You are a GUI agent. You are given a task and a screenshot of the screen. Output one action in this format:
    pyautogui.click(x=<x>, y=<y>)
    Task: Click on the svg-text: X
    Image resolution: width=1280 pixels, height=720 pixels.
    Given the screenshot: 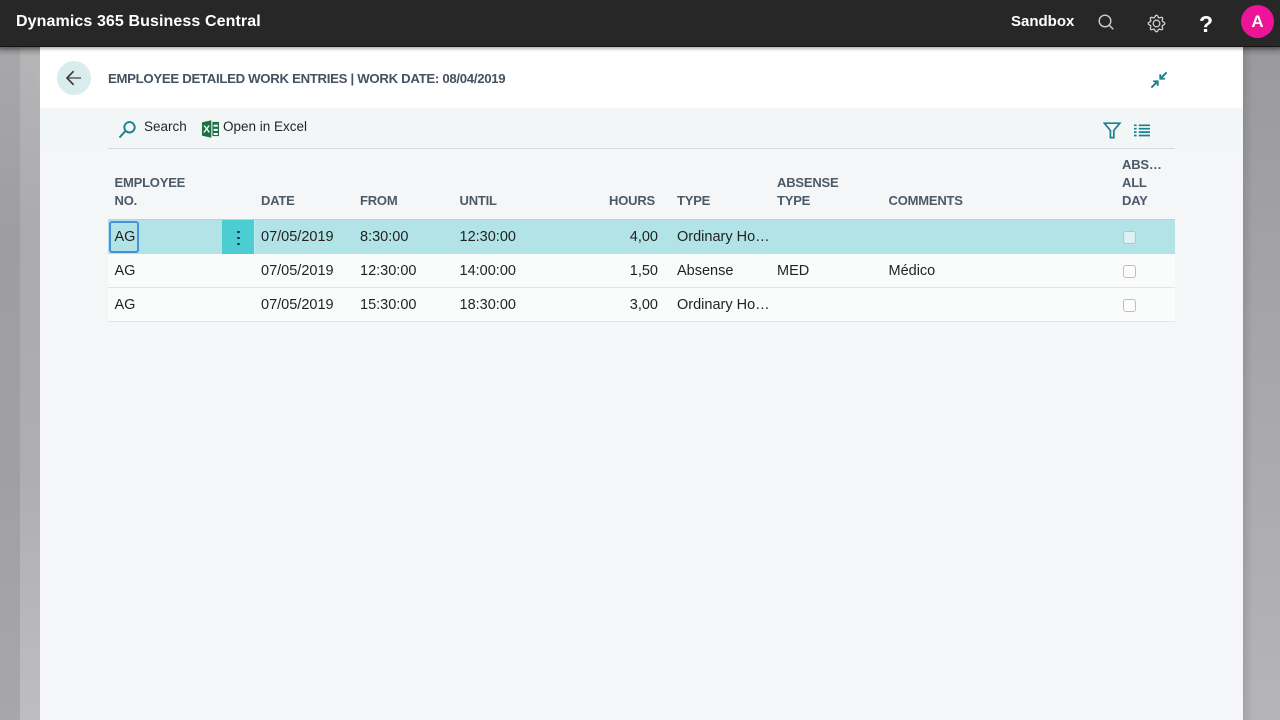 What is the action you would take?
    pyautogui.click(x=206, y=130)
    